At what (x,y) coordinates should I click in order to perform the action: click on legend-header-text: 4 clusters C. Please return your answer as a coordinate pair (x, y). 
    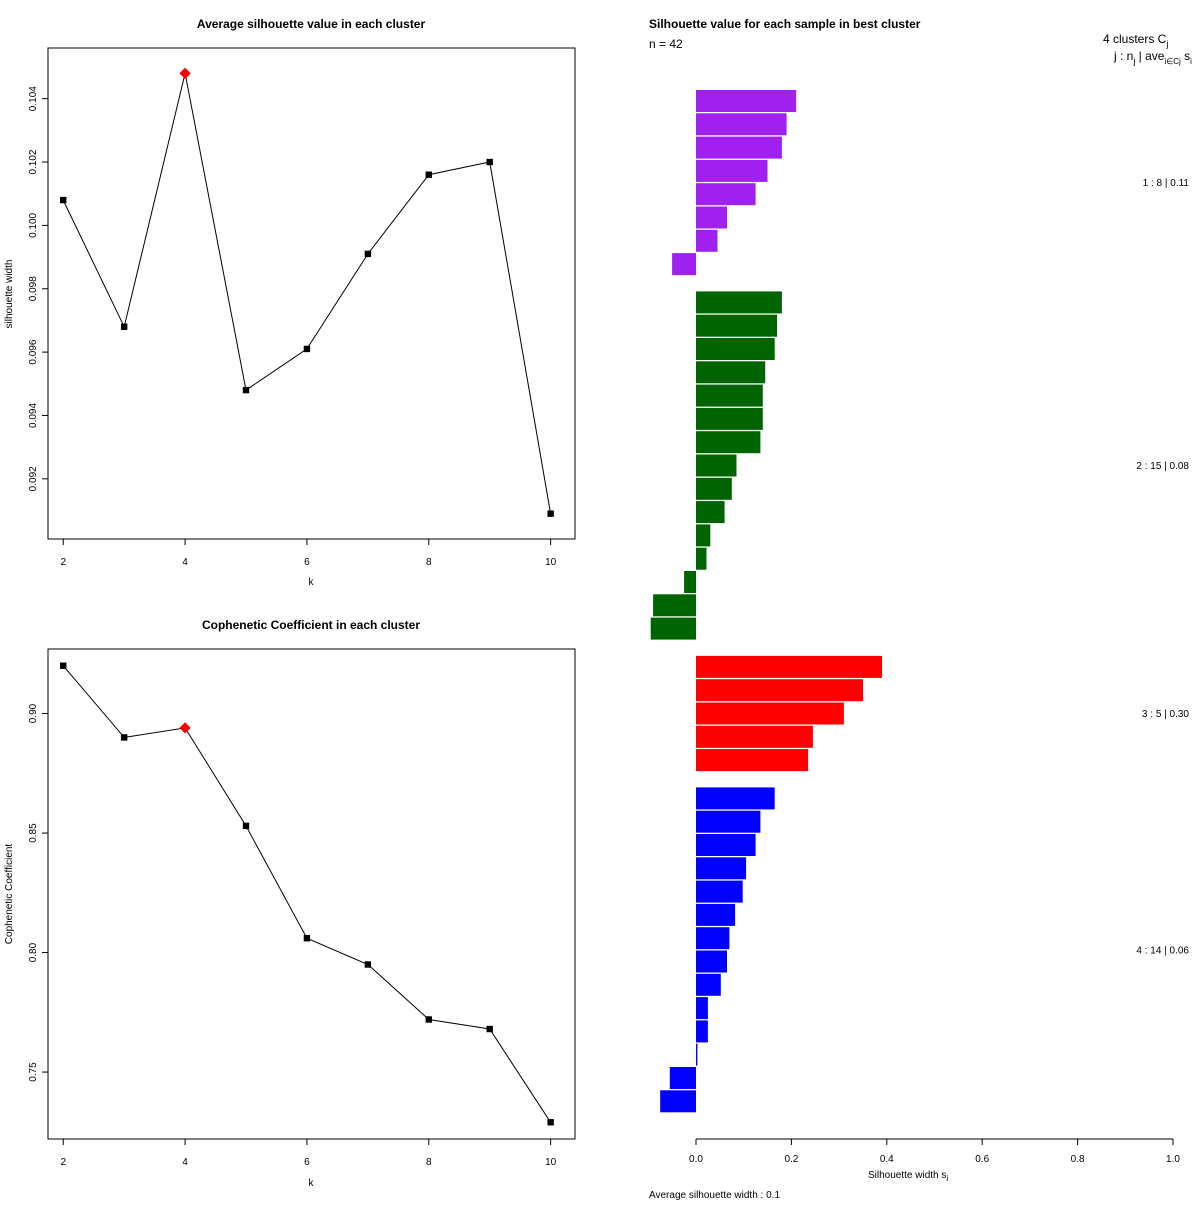
    Looking at the image, I should click on (1135, 39).